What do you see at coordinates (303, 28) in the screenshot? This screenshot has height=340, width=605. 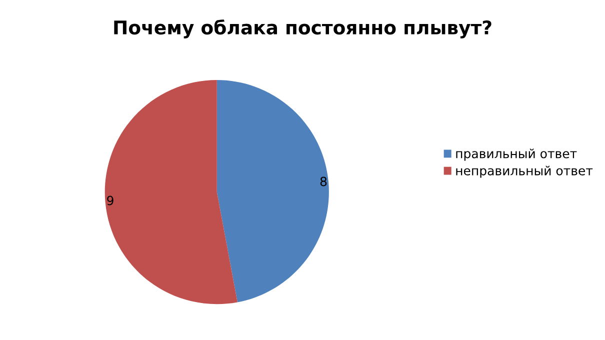 I see `chart-title: Почему облака постоянно плывут?` at bounding box center [303, 28].